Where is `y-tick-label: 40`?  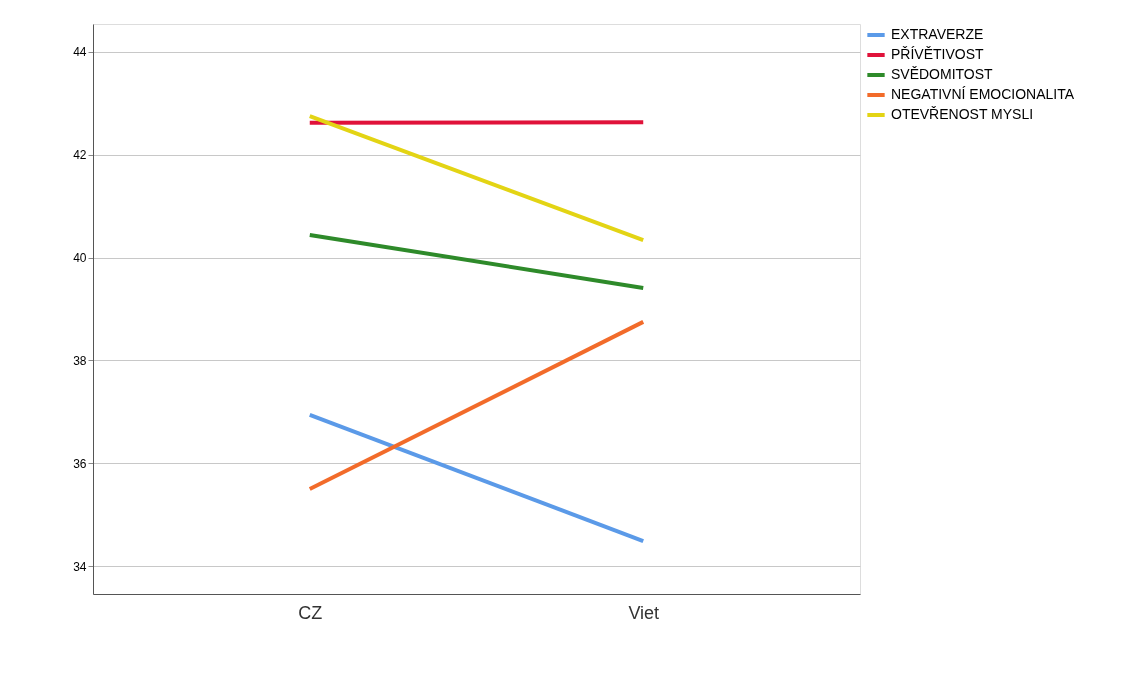
y-tick-label: 40 is located at coordinates (80, 258).